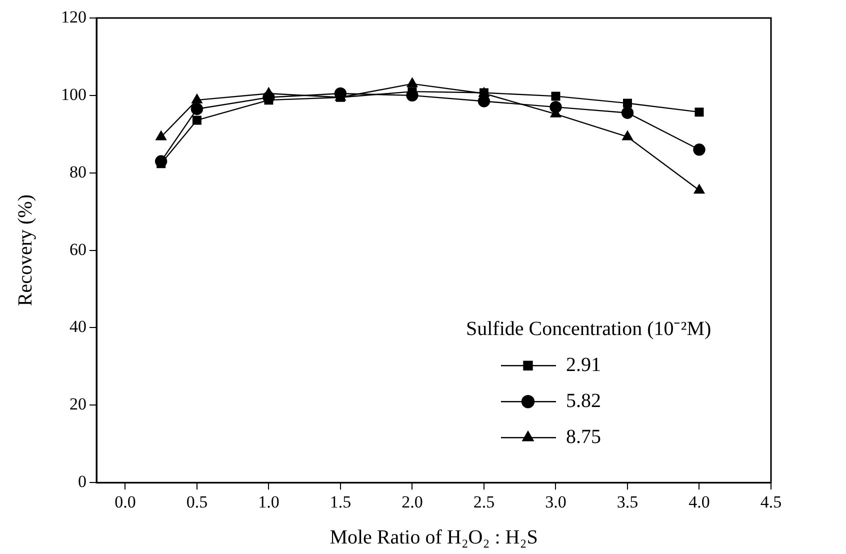 The image size is (846, 554). Describe the element at coordinates (627, 502) in the screenshot. I see `x-tick-label: 3.5` at that location.